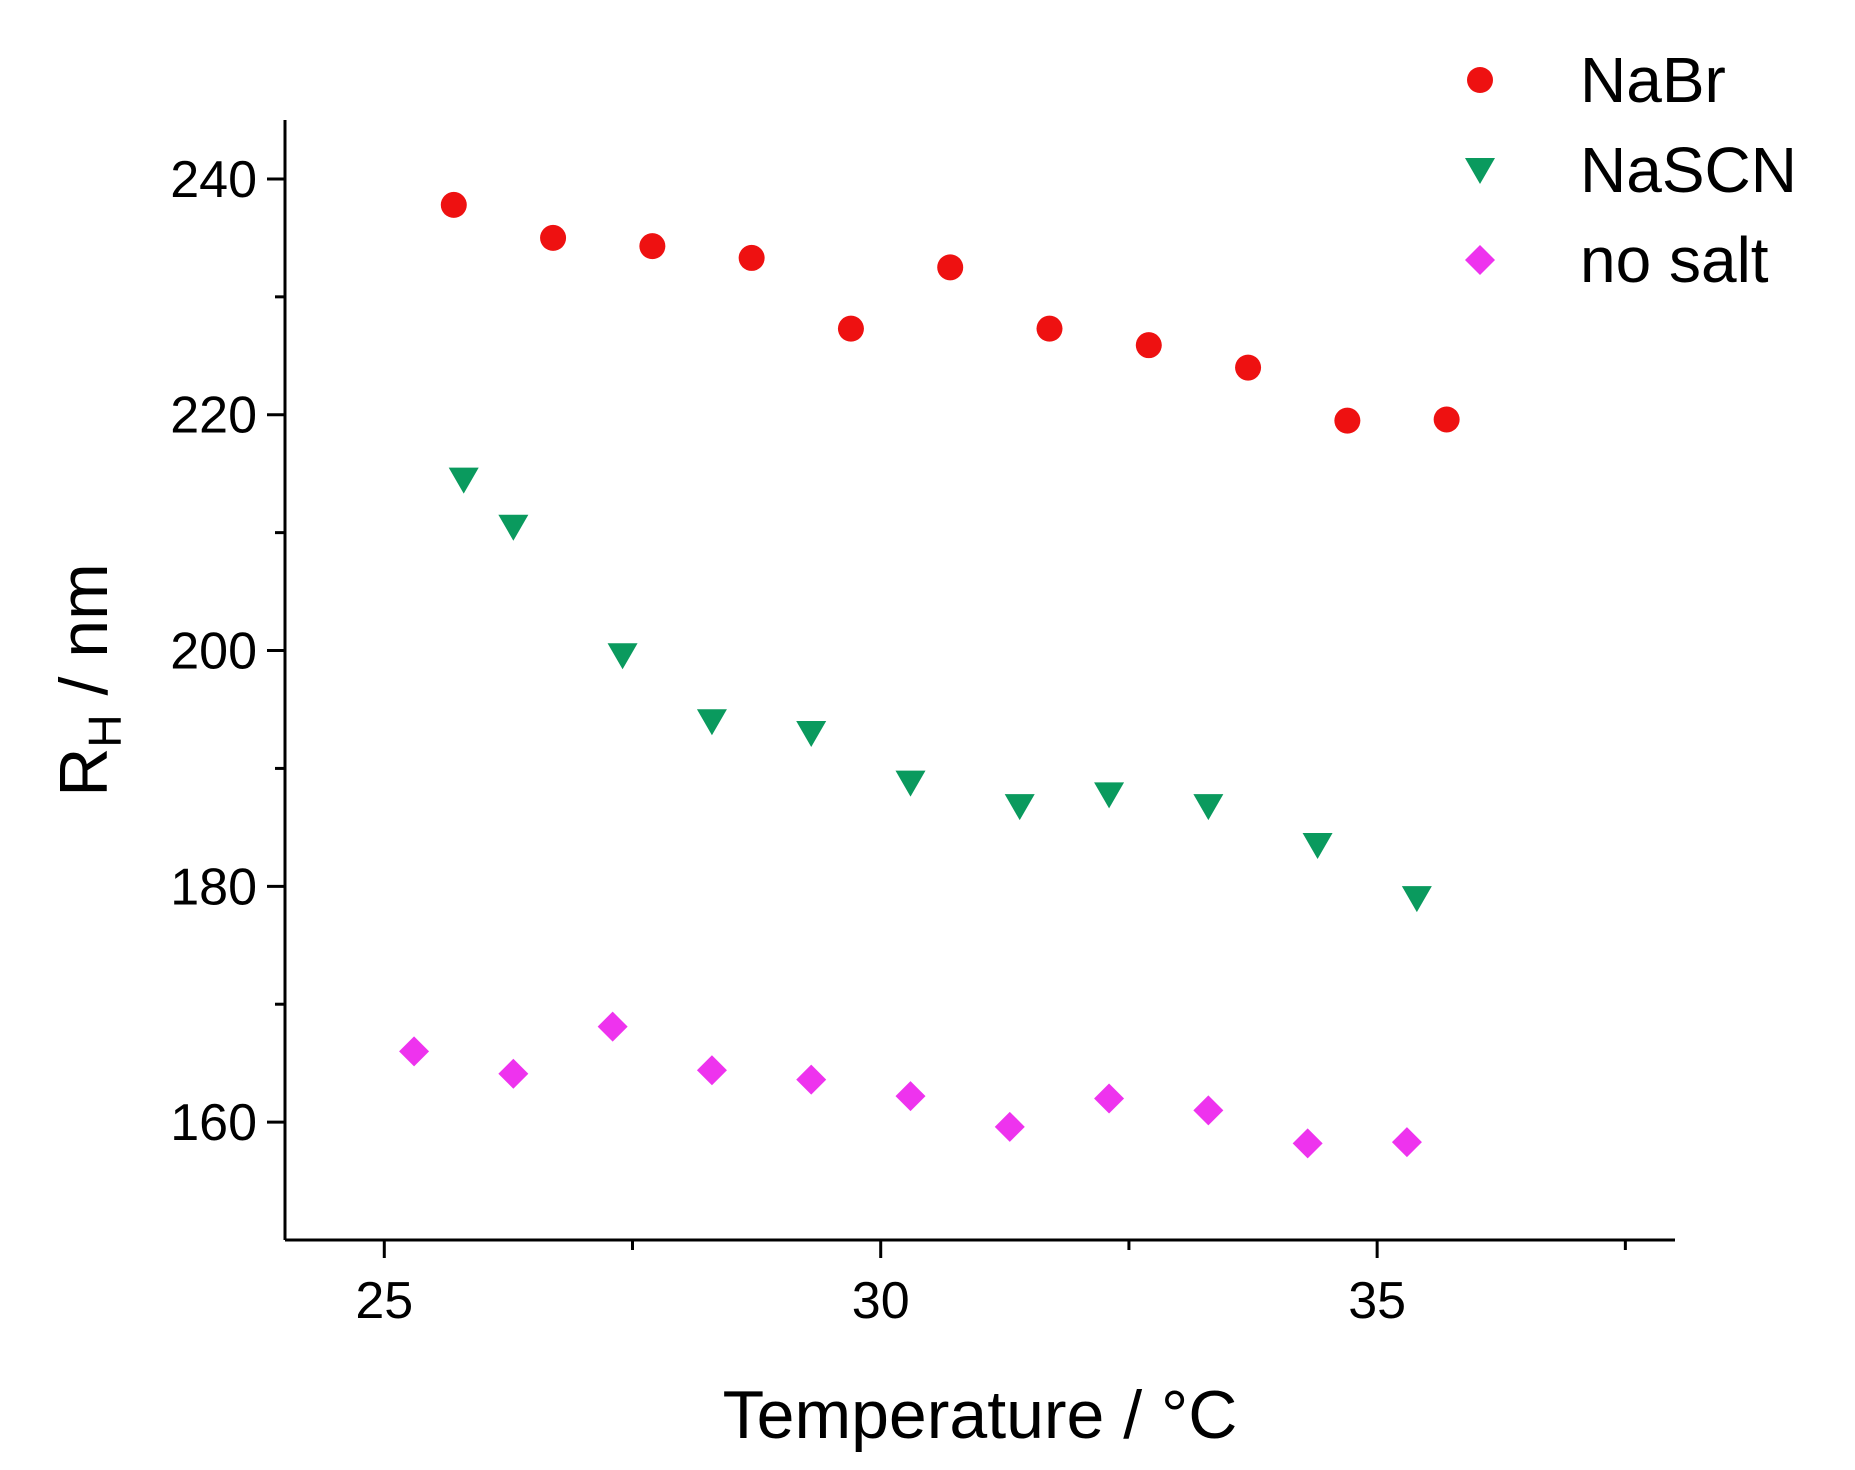 The image size is (1855, 1470). What do you see at coordinates (84, 638) in the screenshot?
I see `y-axis-title-rest: / nm` at bounding box center [84, 638].